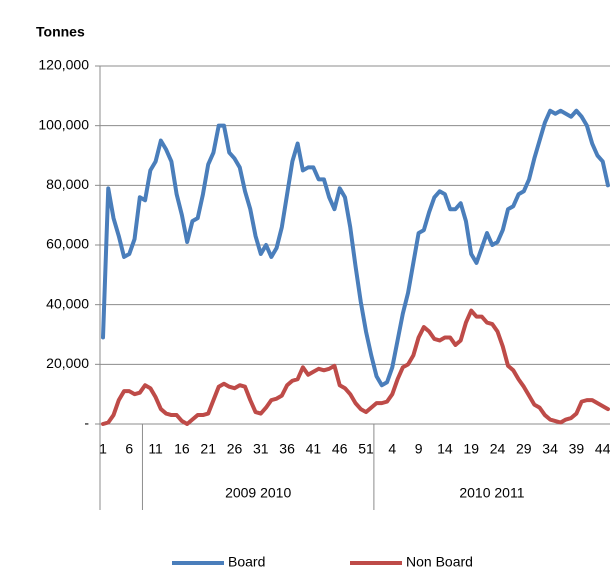  What do you see at coordinates (103, 449) in the screenshot?
I see `x-tick-label: 1` at bounding box center [103, 449].